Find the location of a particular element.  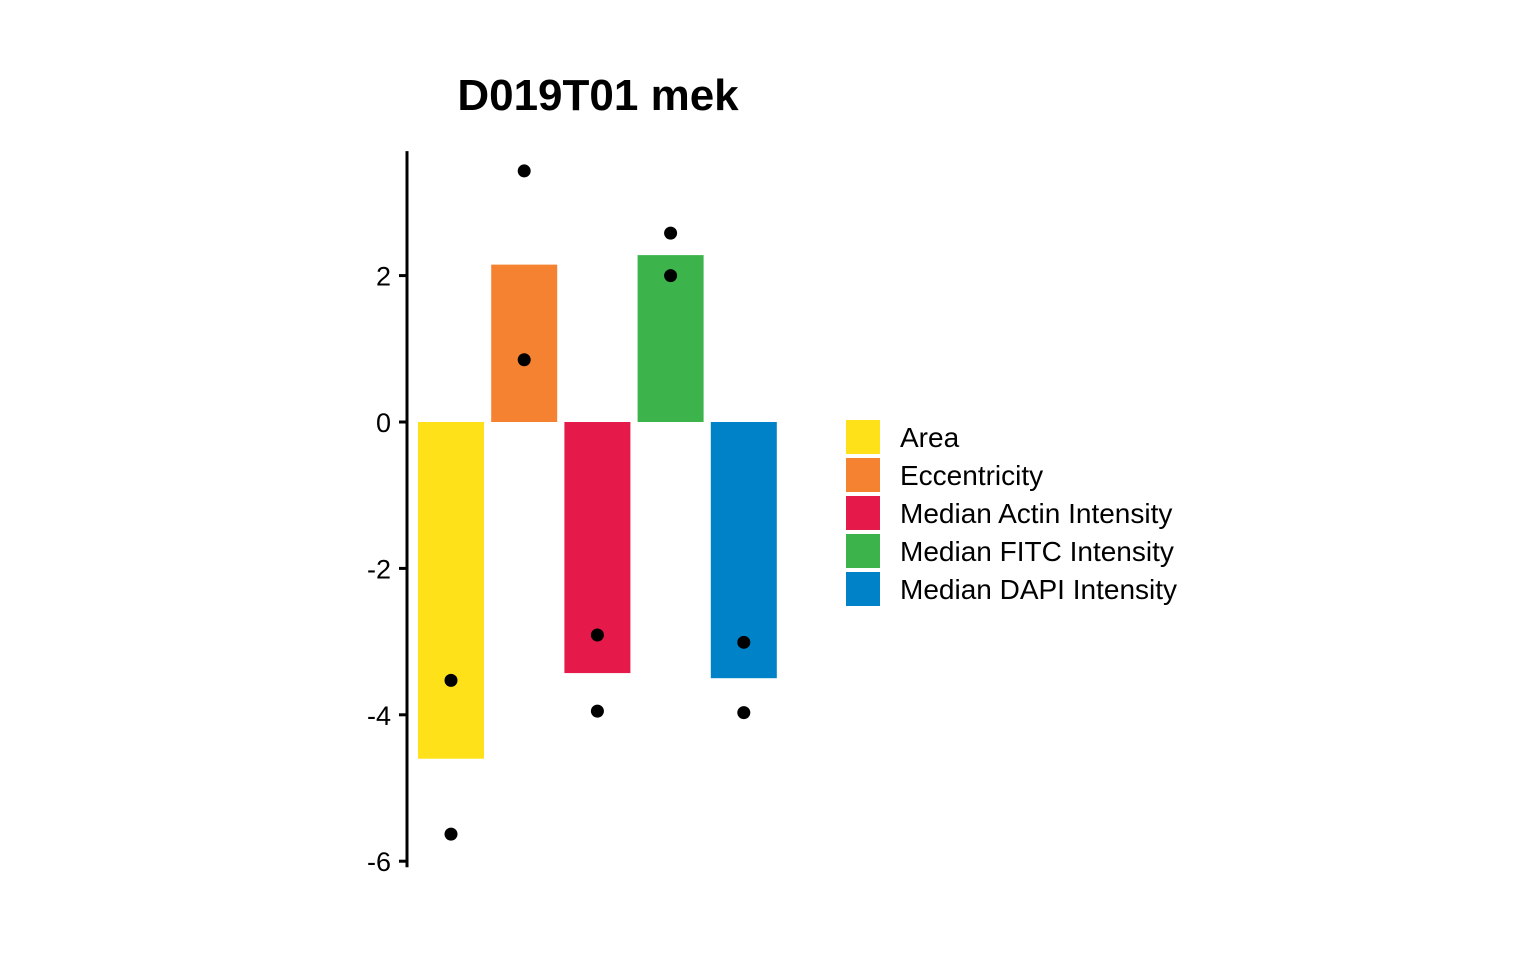

bars is located at coordinates (597, 507).